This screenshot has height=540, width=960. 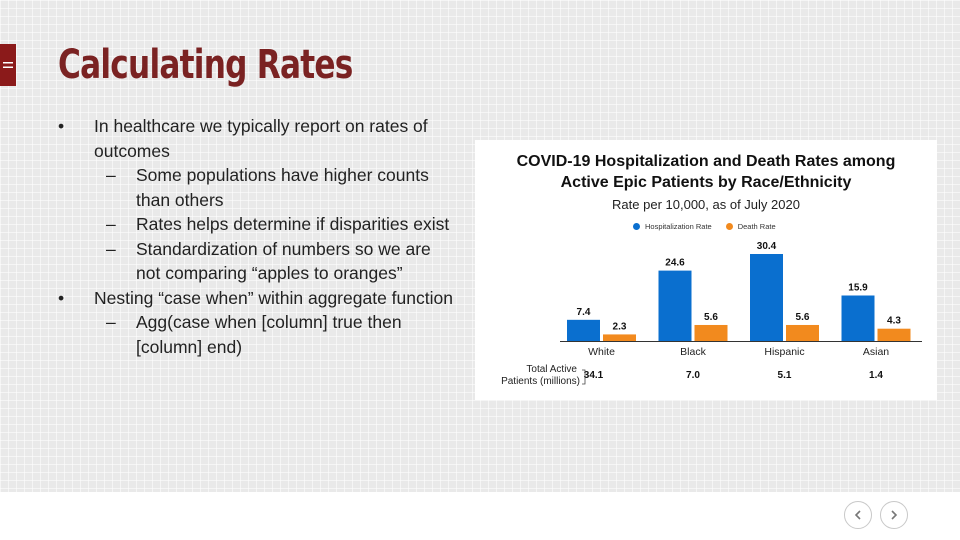 I want to click on chevron-right-icon, so click(x=894, y=515).